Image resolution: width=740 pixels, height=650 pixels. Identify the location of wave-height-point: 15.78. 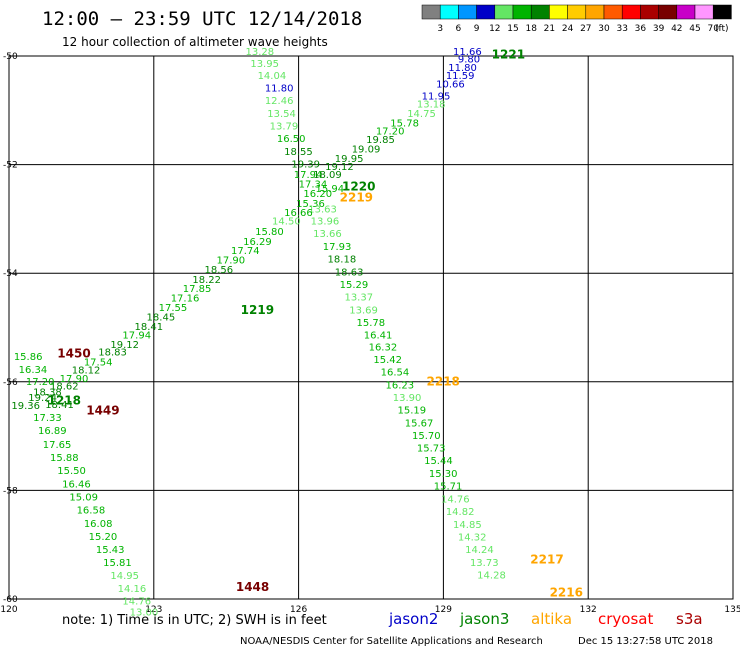
(404, 124).